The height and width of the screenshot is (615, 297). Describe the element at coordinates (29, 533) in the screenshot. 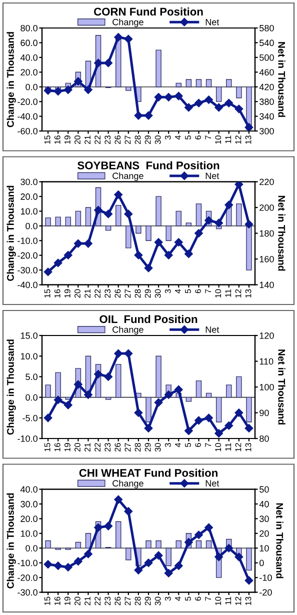

I see `y-tick-label: 10.0` at that location.